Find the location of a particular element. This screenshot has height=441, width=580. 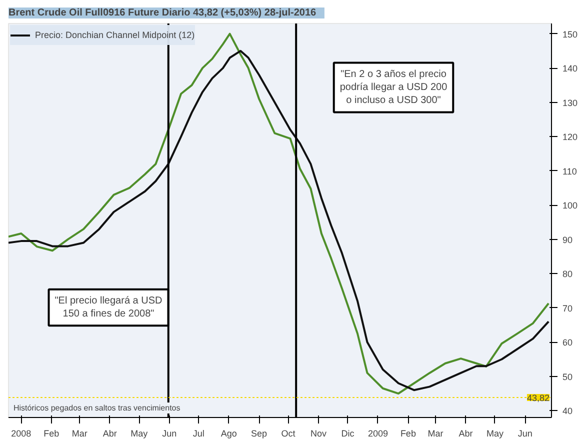

chart-title: Brent Crude Oil Full0916 Future Diario 43,82 (+5,03%) 28-jul-2016 is located at coordinates (162, 13).